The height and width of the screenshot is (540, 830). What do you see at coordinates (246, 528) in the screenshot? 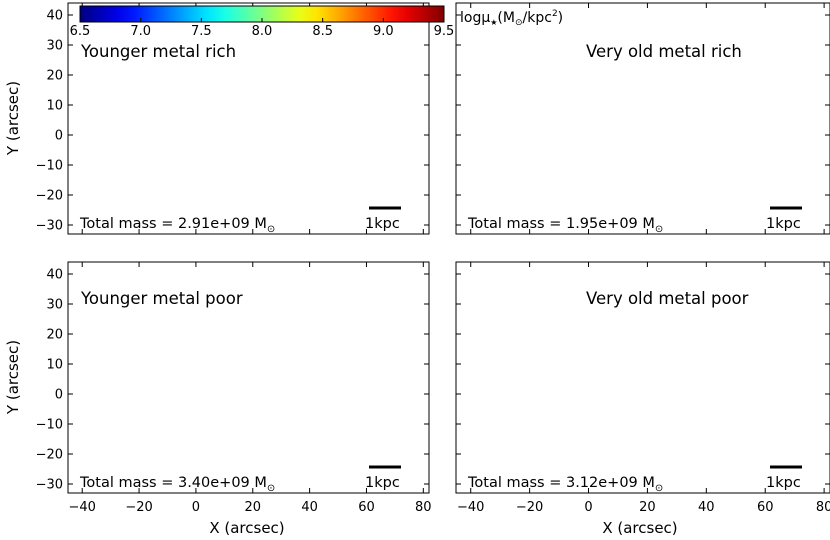
I see `x-axis-label-left: X (arcsec)` at bounding box center [246, 528].